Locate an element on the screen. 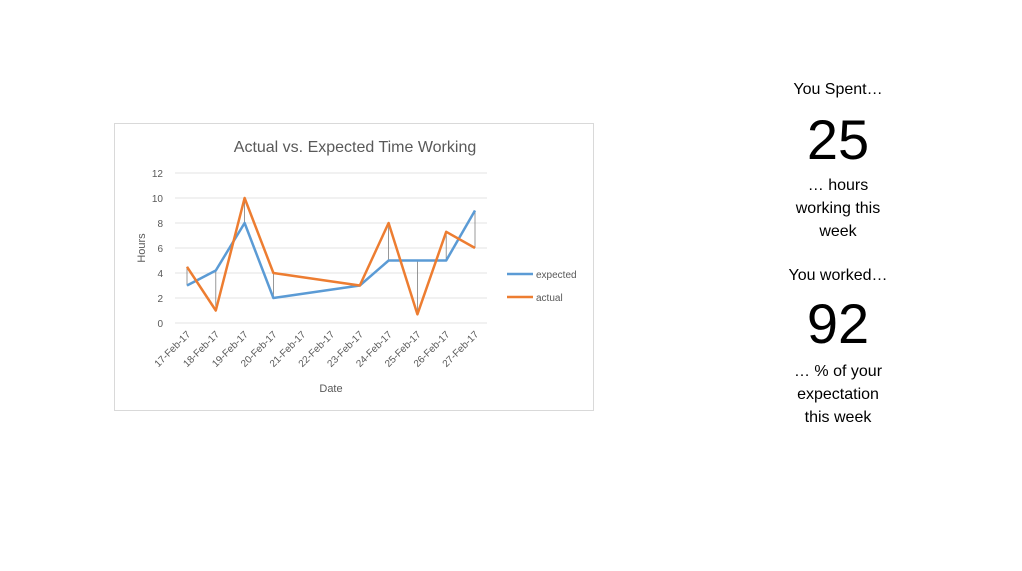 The height and width of the screenshot is (571, 1022). percent-caption-line-1: … % of your is located at coordinates (838, 371).